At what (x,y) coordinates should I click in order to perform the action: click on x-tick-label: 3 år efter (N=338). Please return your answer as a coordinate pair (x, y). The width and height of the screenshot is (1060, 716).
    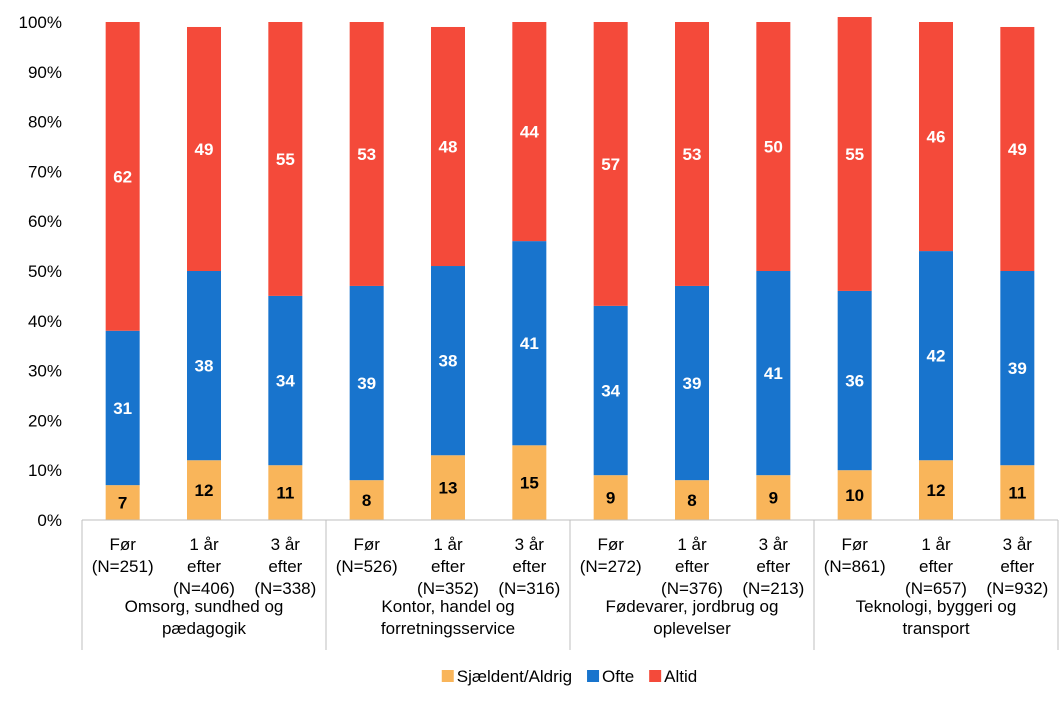
    Looking at the image, I should click on (285, 566).